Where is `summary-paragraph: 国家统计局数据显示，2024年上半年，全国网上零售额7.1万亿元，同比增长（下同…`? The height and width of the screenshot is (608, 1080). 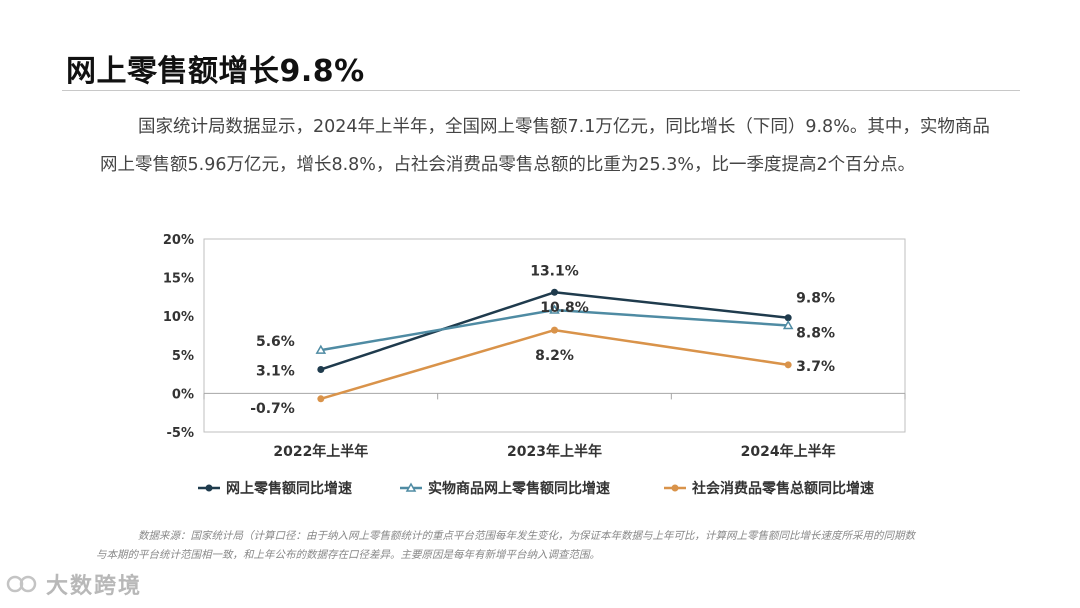 summary-paragraph: 国家统计局数据显示，2024年上半年，全国网上零售额7.1万亿元，同比增长（下同… is located at coordinates (545, 146).